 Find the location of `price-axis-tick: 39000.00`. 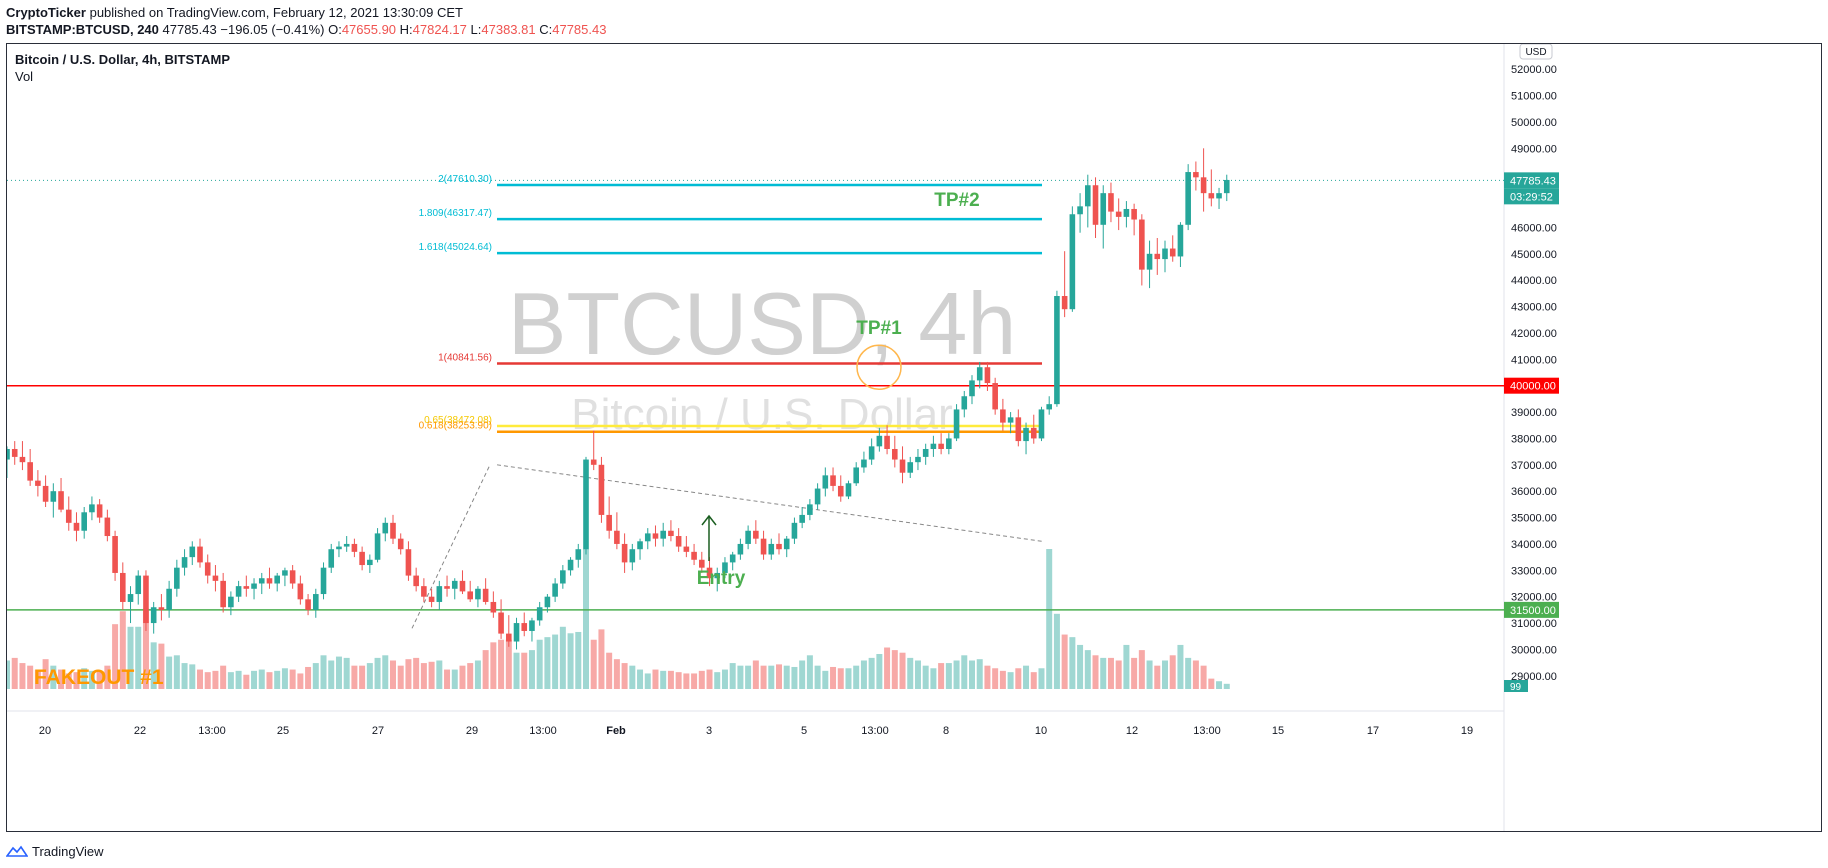

price-axis-tick: 39000.00 is located at coordinates (1534, 413).